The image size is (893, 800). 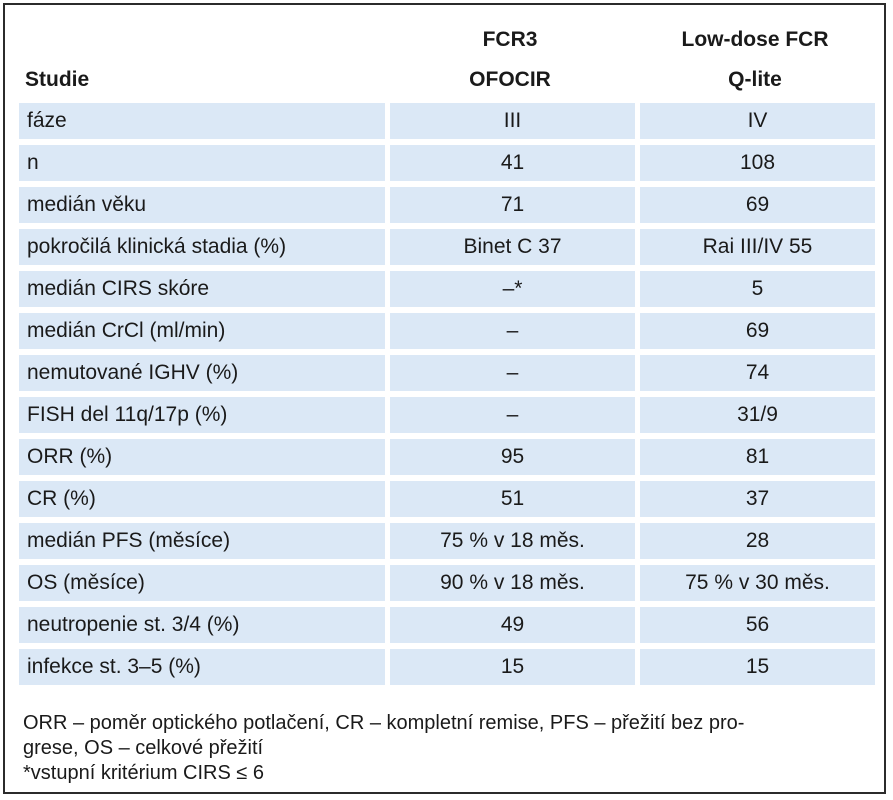 What do you see at coordinates (755, 541) in the screenshot?
I see `row-value-low-dose-fcr: 28` at bounding box center [755, 541].